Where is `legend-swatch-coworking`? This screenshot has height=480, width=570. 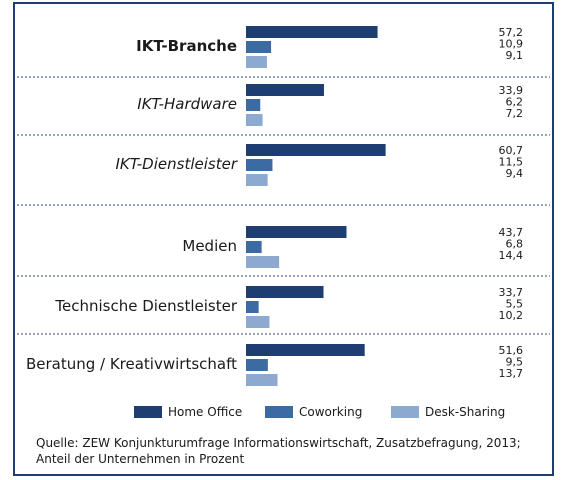 legend-swatch-coworking is located at coordinates (279, 412).